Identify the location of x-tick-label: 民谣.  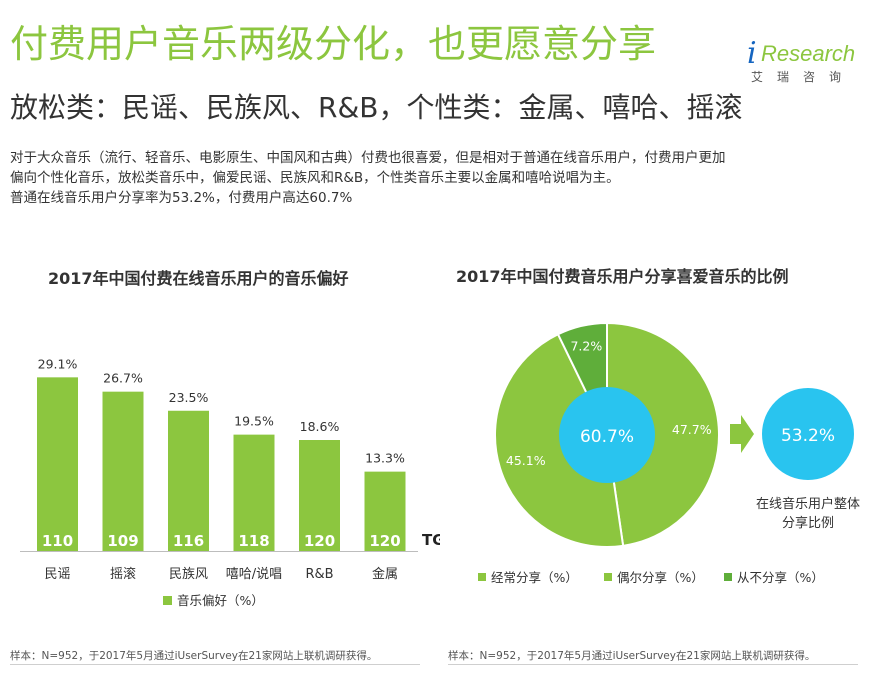
(57, 574).